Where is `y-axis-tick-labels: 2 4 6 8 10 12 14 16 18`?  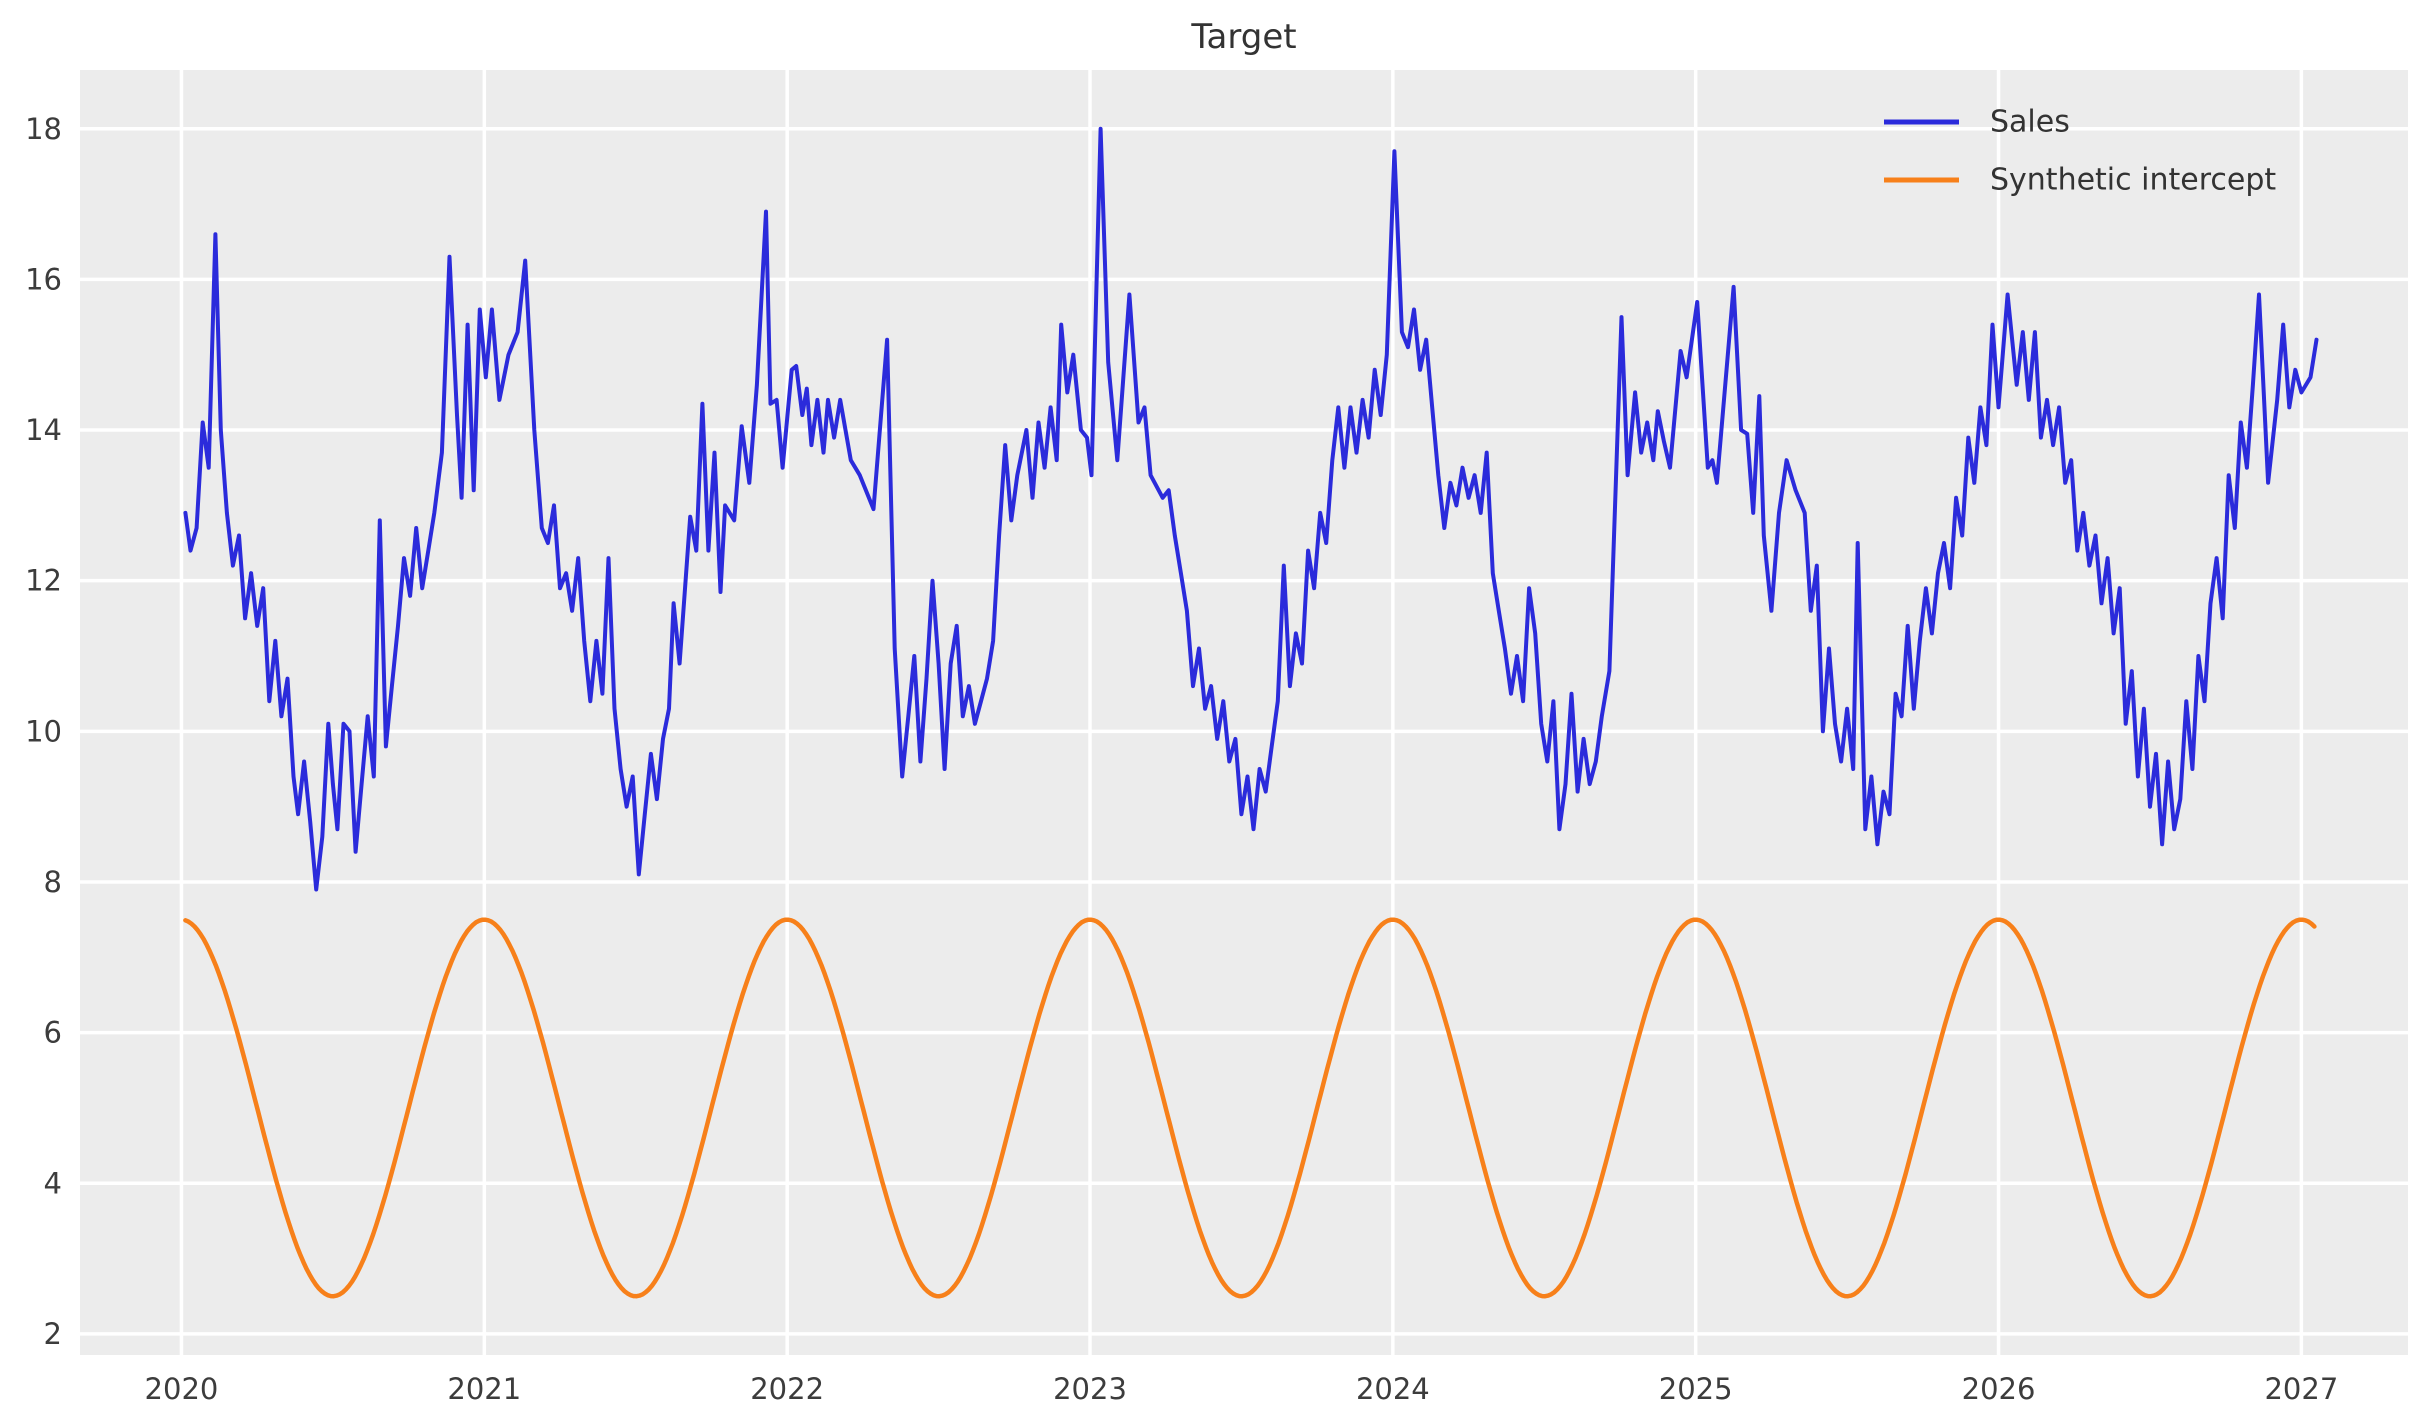
y-axis-tick-labels: 2 4 6 8 10 12 14 16 18 is located at coordinates (43, 731).